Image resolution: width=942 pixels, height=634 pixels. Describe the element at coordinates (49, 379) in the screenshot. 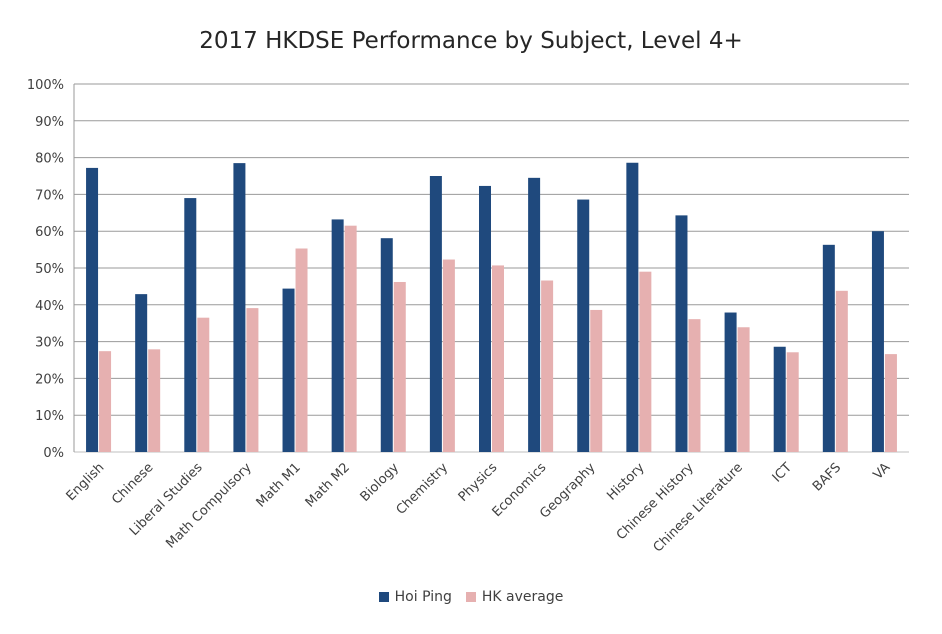

I see `y-tick-label: 20%` at that location.